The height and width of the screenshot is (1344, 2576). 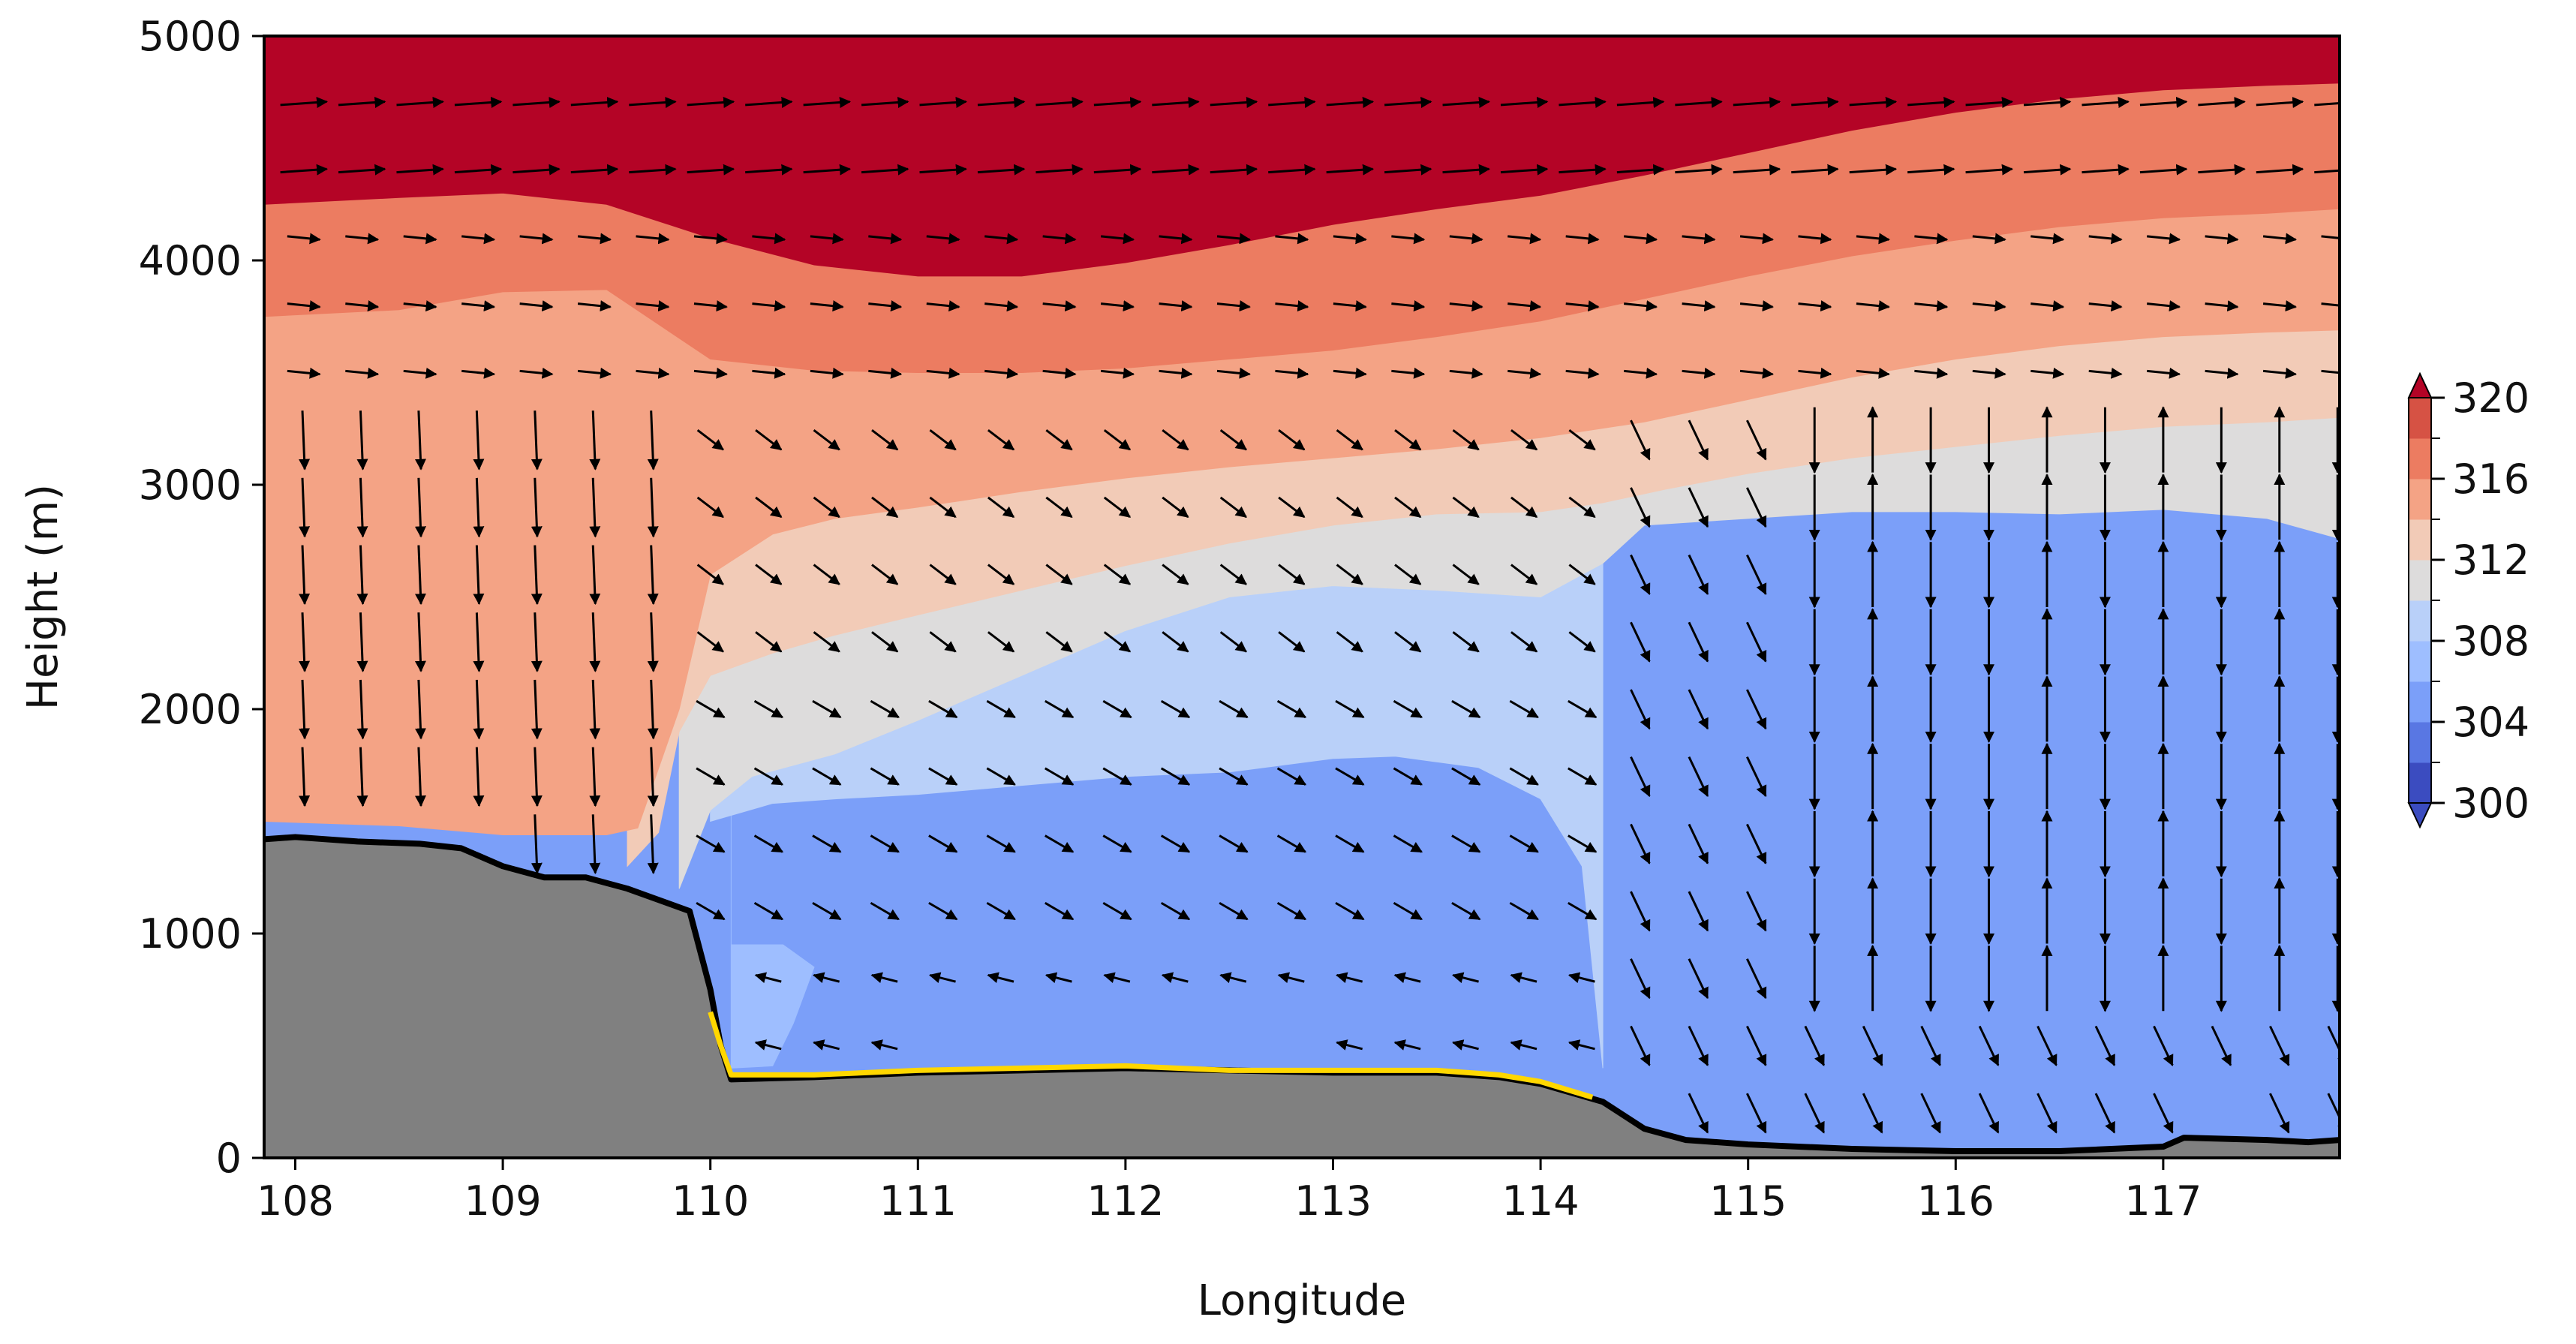 I want to click on colorbar-band, so click(x=2420, y=702).